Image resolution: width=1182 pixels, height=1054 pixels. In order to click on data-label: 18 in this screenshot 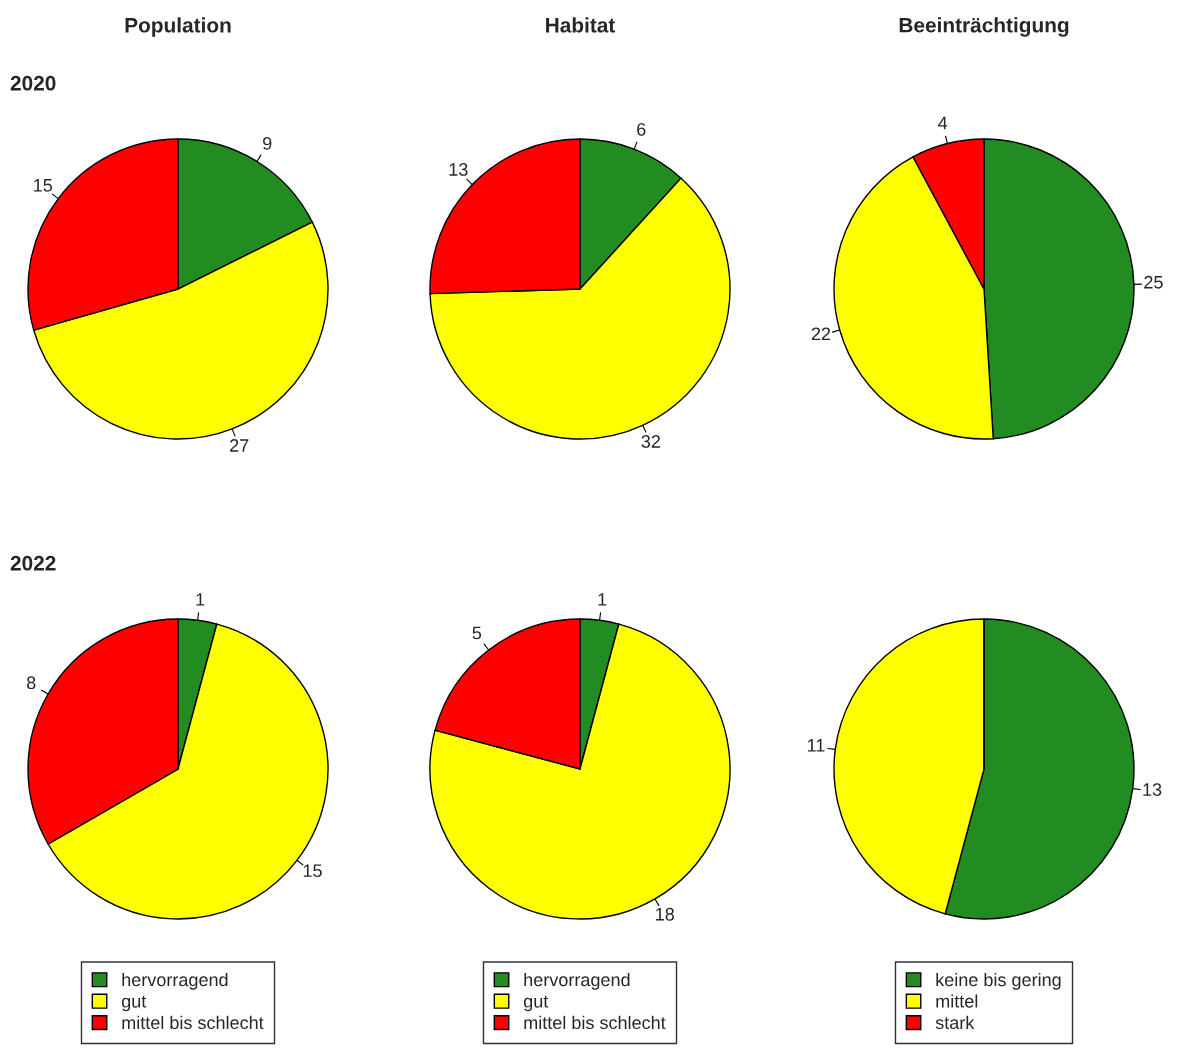, I will do `click(665, 914)`.